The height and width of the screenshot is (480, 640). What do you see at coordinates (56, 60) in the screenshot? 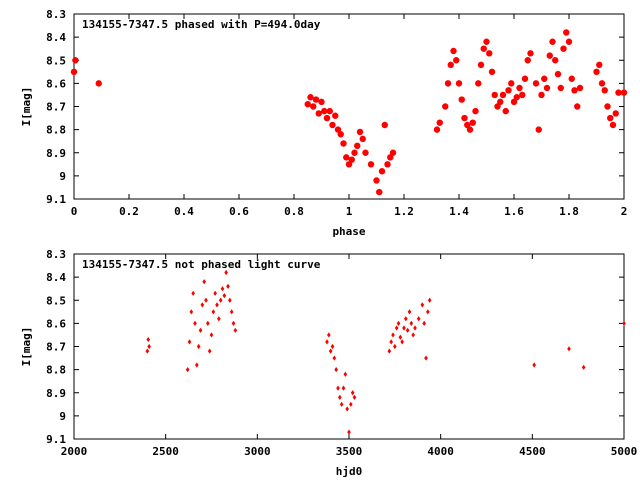
I see `phased-y-tick-label: 8.5` at bounding box center [56, 60].